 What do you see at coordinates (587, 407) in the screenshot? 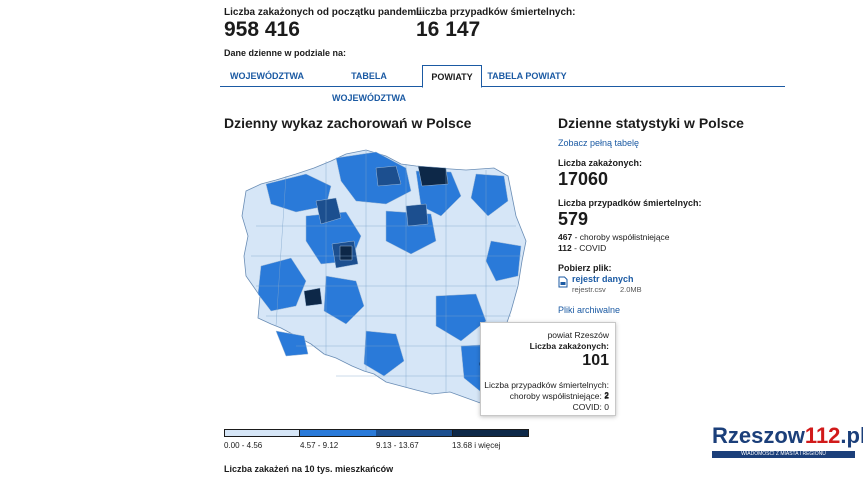
I see `tooltip-covid-label: COVID:` at bounding box center [587, 407].